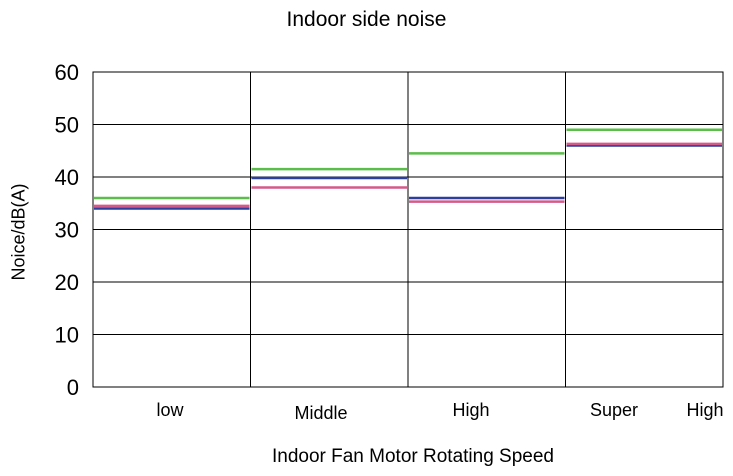  What do you see at coordinates (412, 456) in the screenshot?
I see `x-axis-label: Indoor Fan Motor Rotating Speed` at bounding box center [412, 456].